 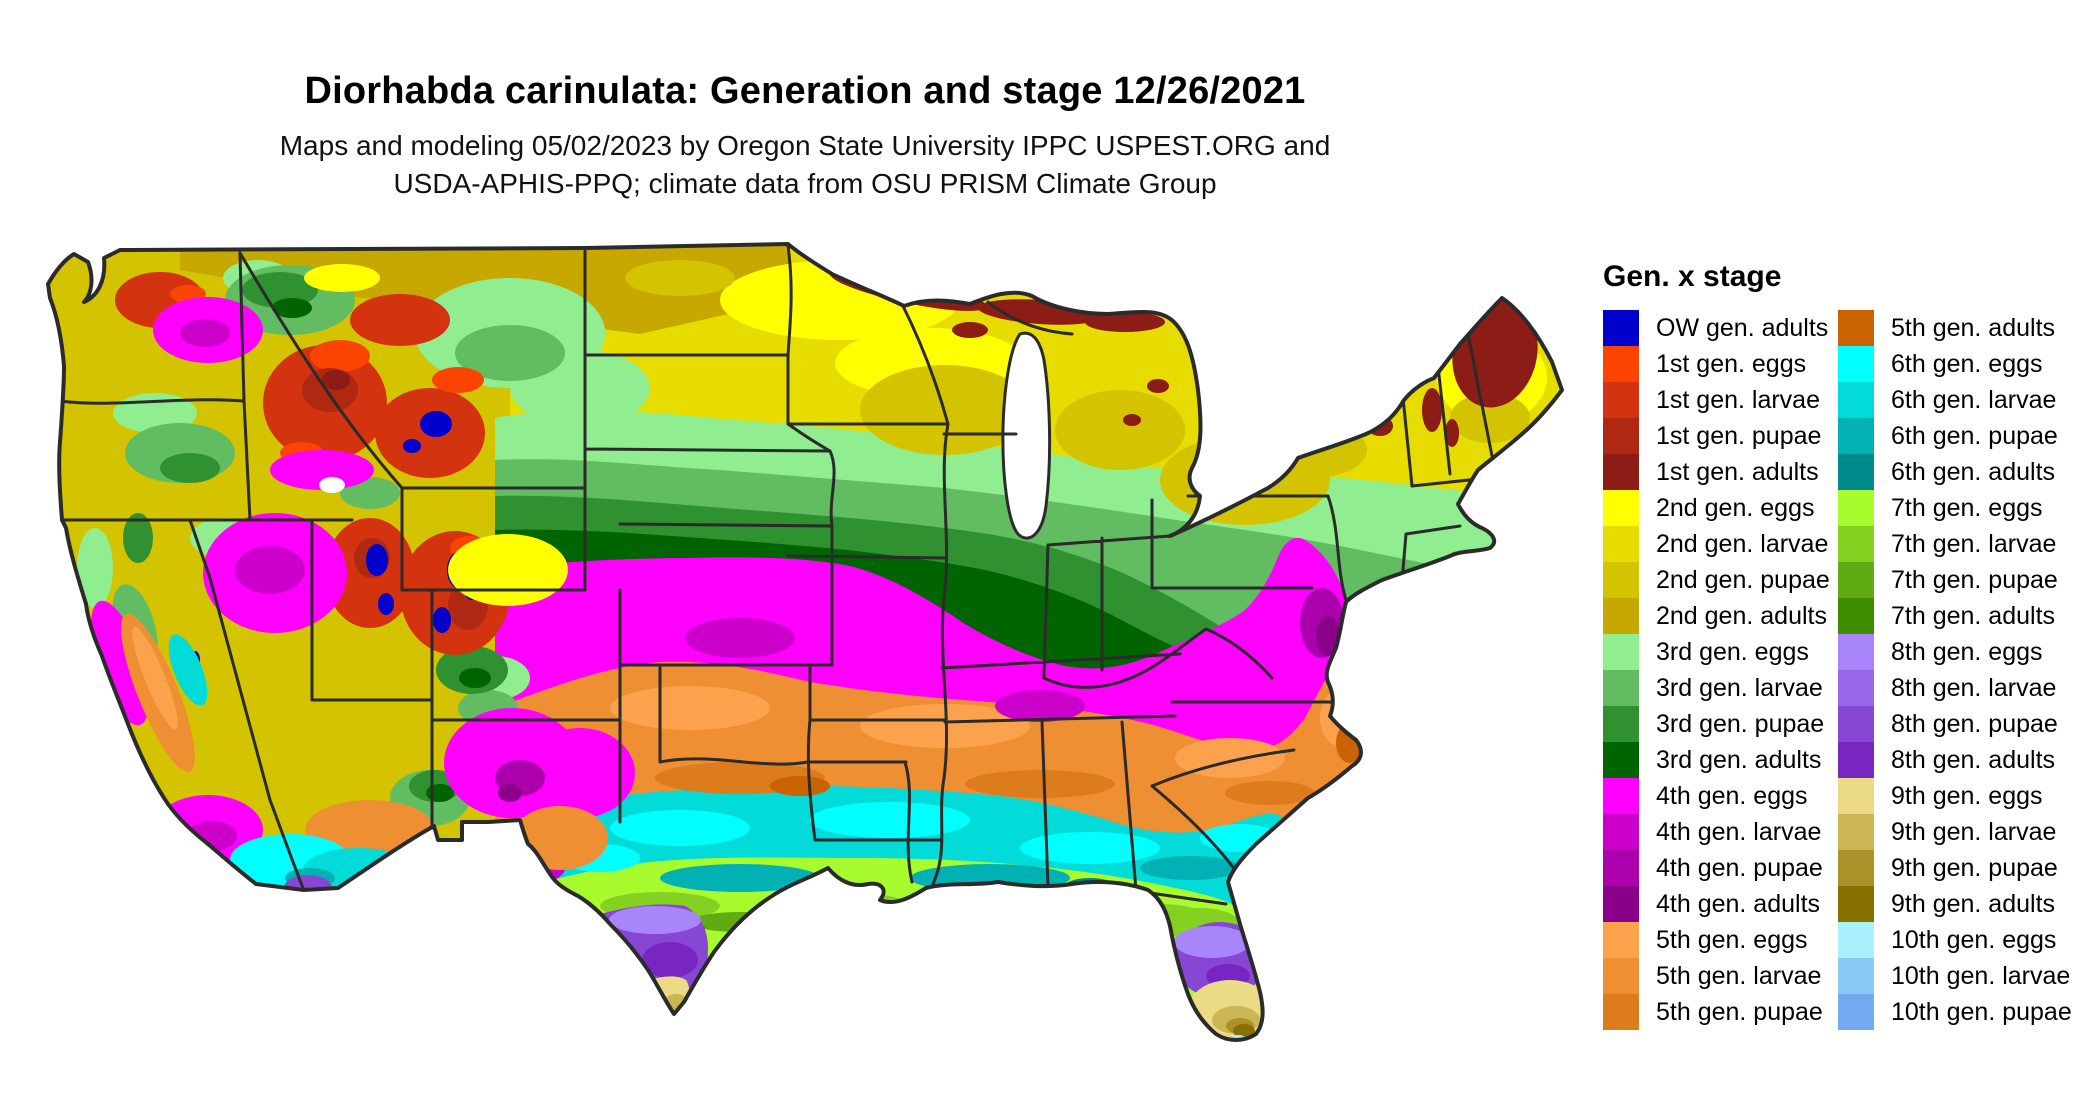 I want to click on legend-item: 8th gen. eggs, so click(x=1955, y=652).